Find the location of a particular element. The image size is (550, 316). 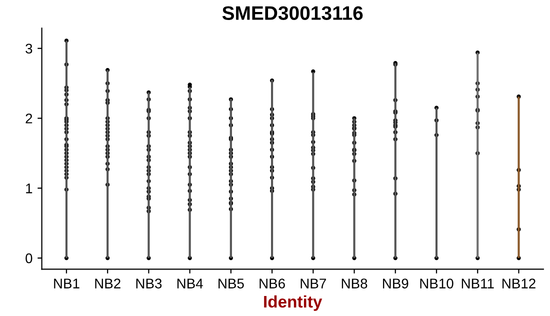

x-tick-label: NB11 is located at coordinates (478, 283).